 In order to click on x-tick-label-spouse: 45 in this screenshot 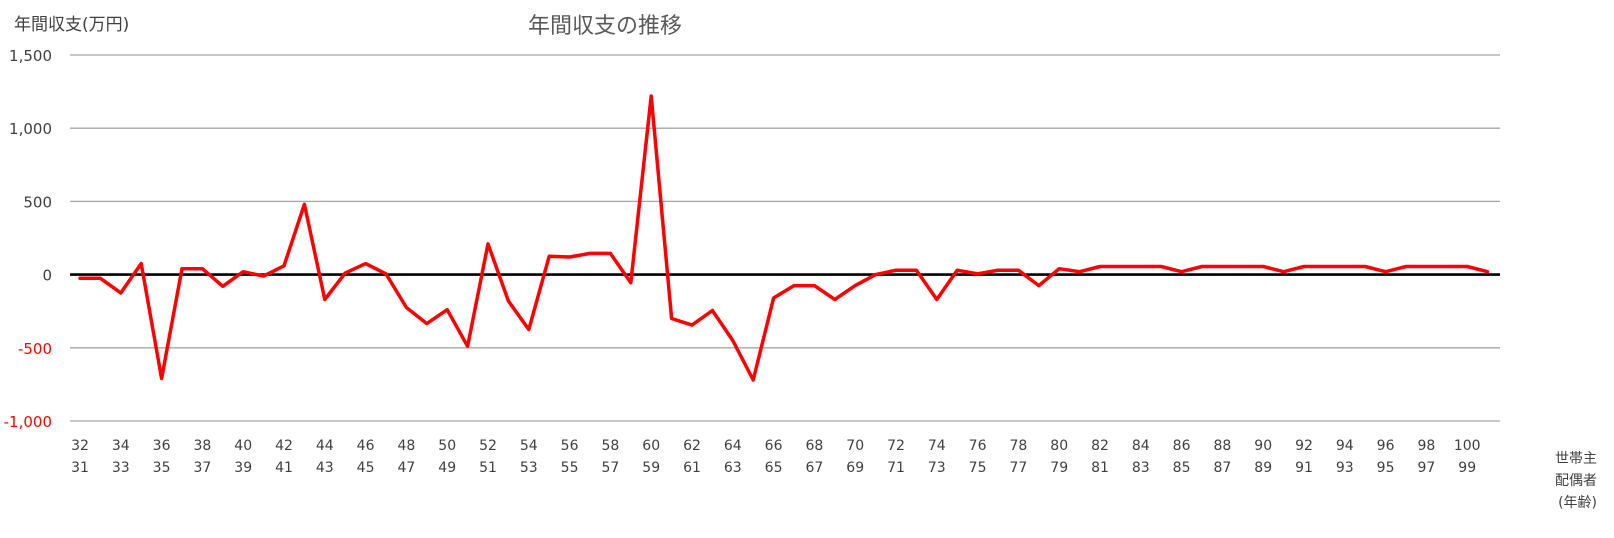, I will do `click(366, 468)`.